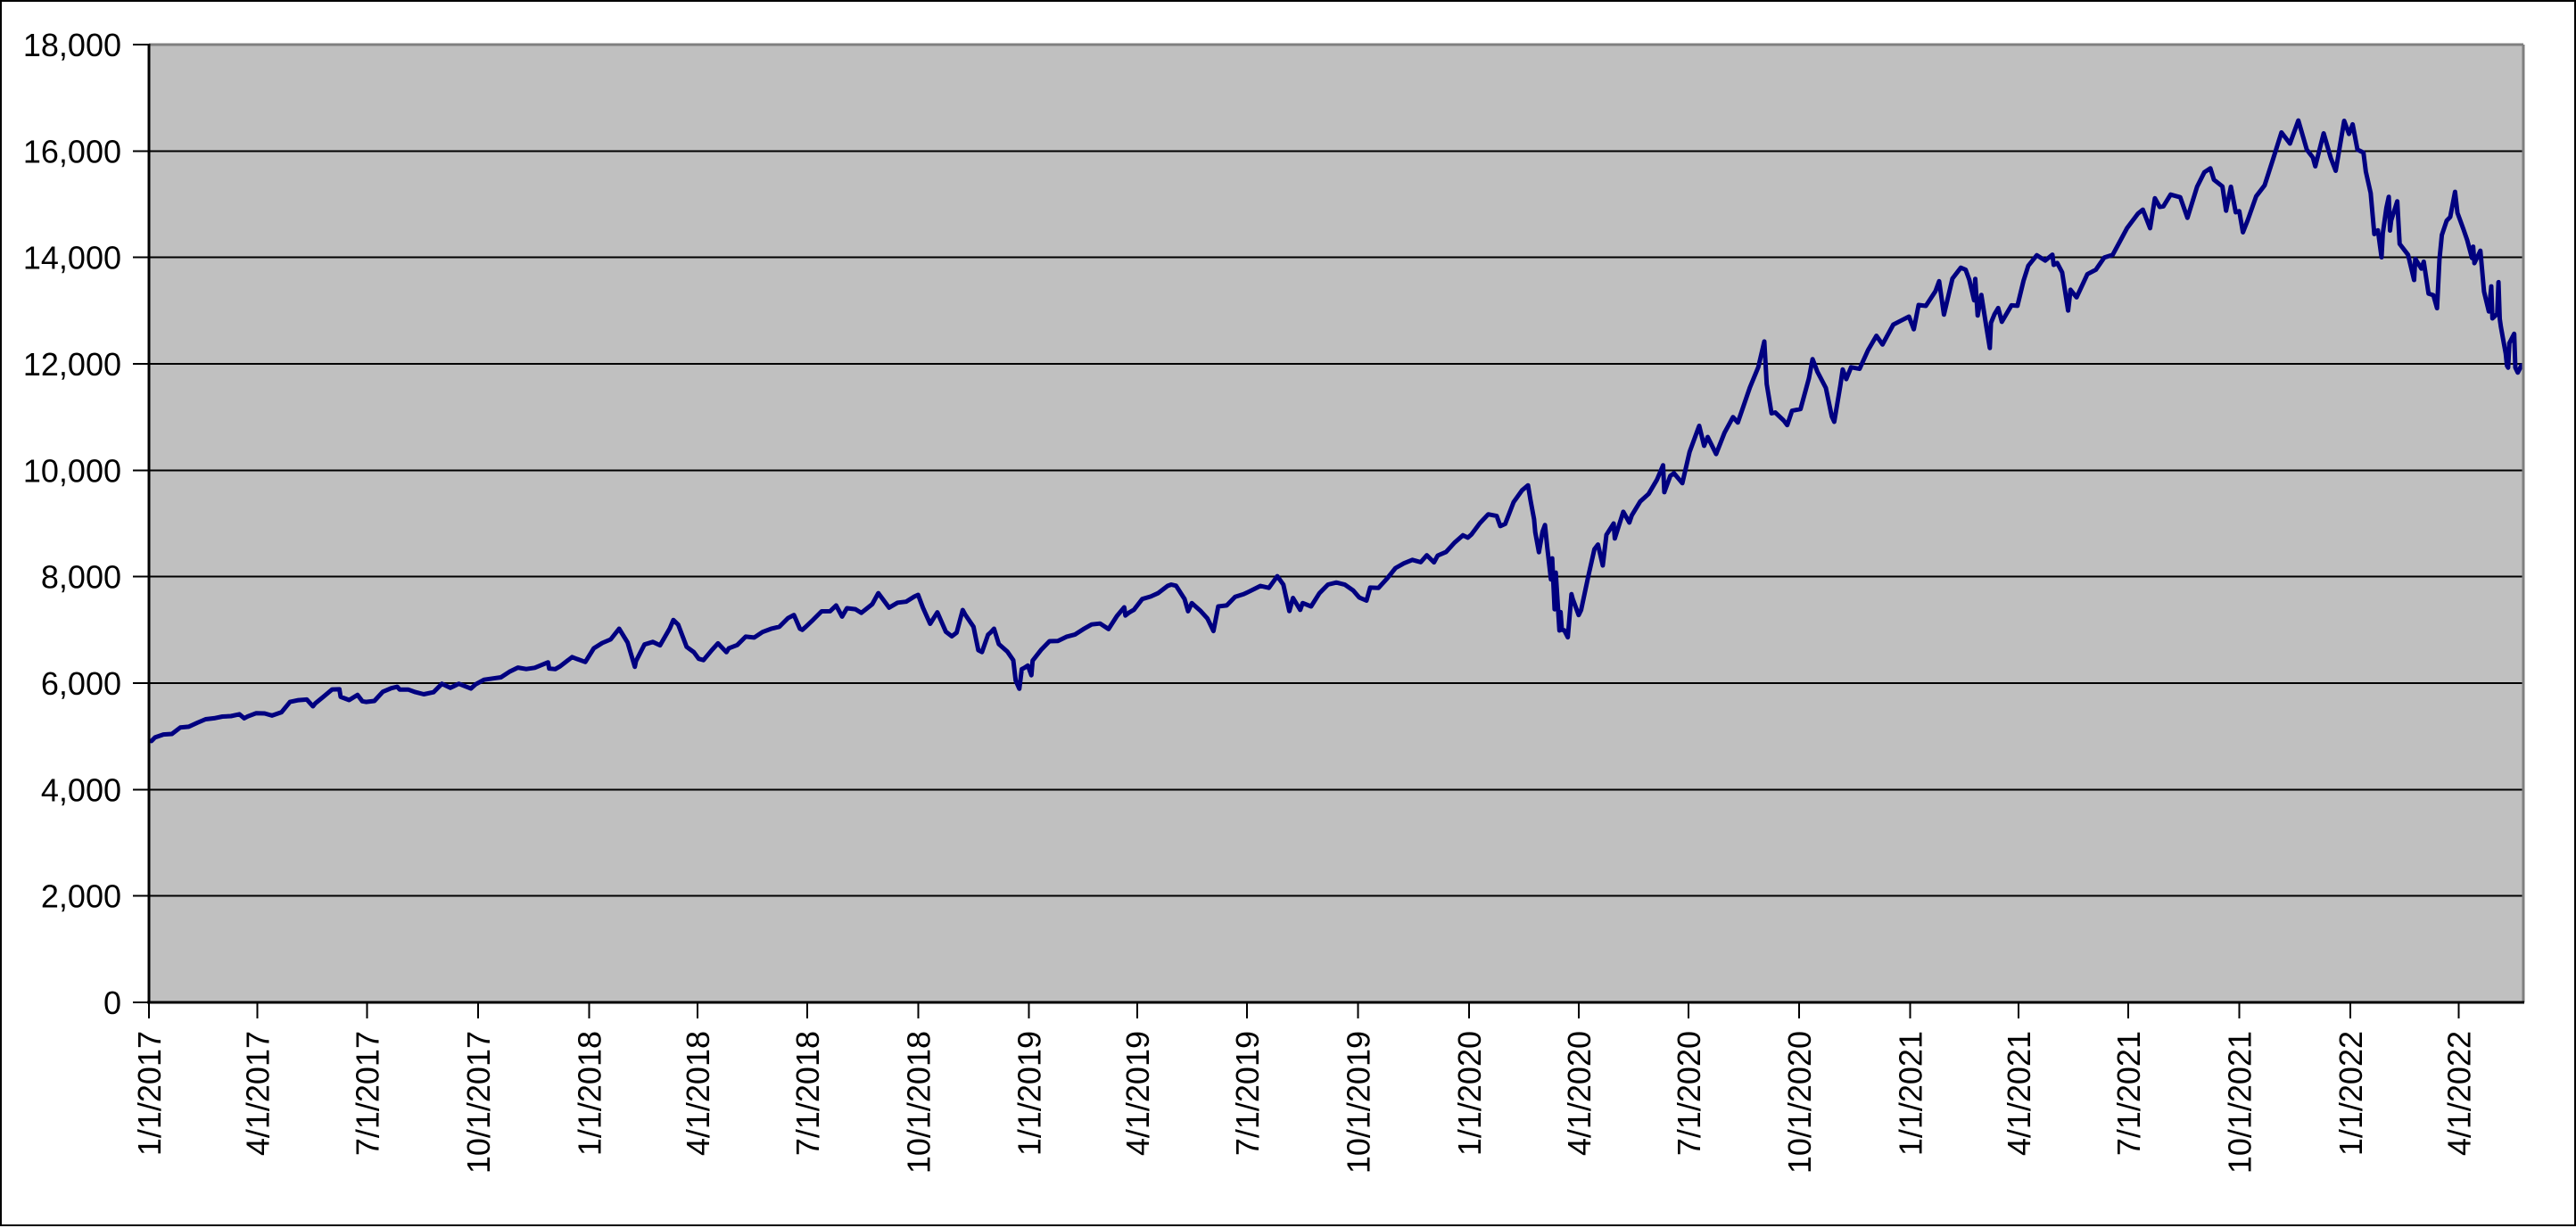 This screenshot has width=2576, height=1228. I want to click on x-axis-label: 7/1/2021, so click(2128, 1093).